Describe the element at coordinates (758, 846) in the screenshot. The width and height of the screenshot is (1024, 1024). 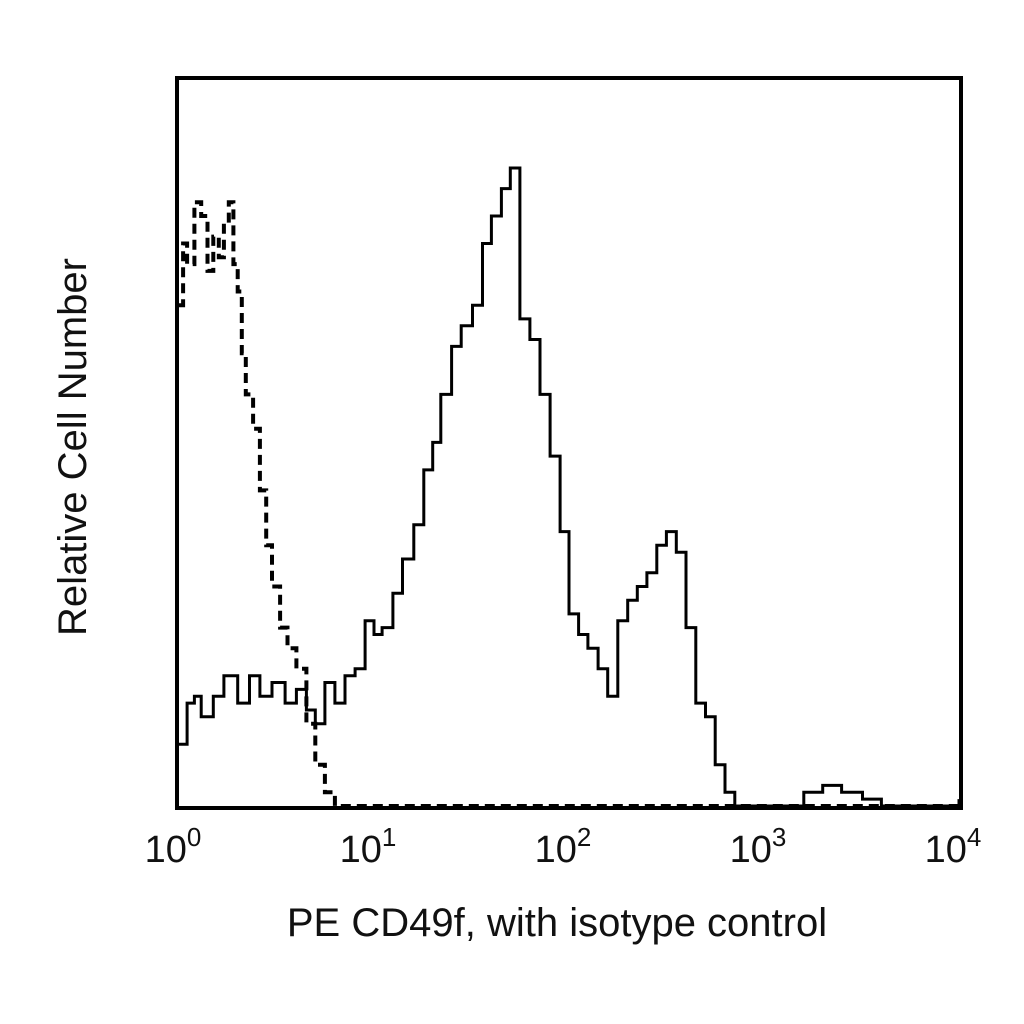
I see `x-tick-label: 10³` at that location.